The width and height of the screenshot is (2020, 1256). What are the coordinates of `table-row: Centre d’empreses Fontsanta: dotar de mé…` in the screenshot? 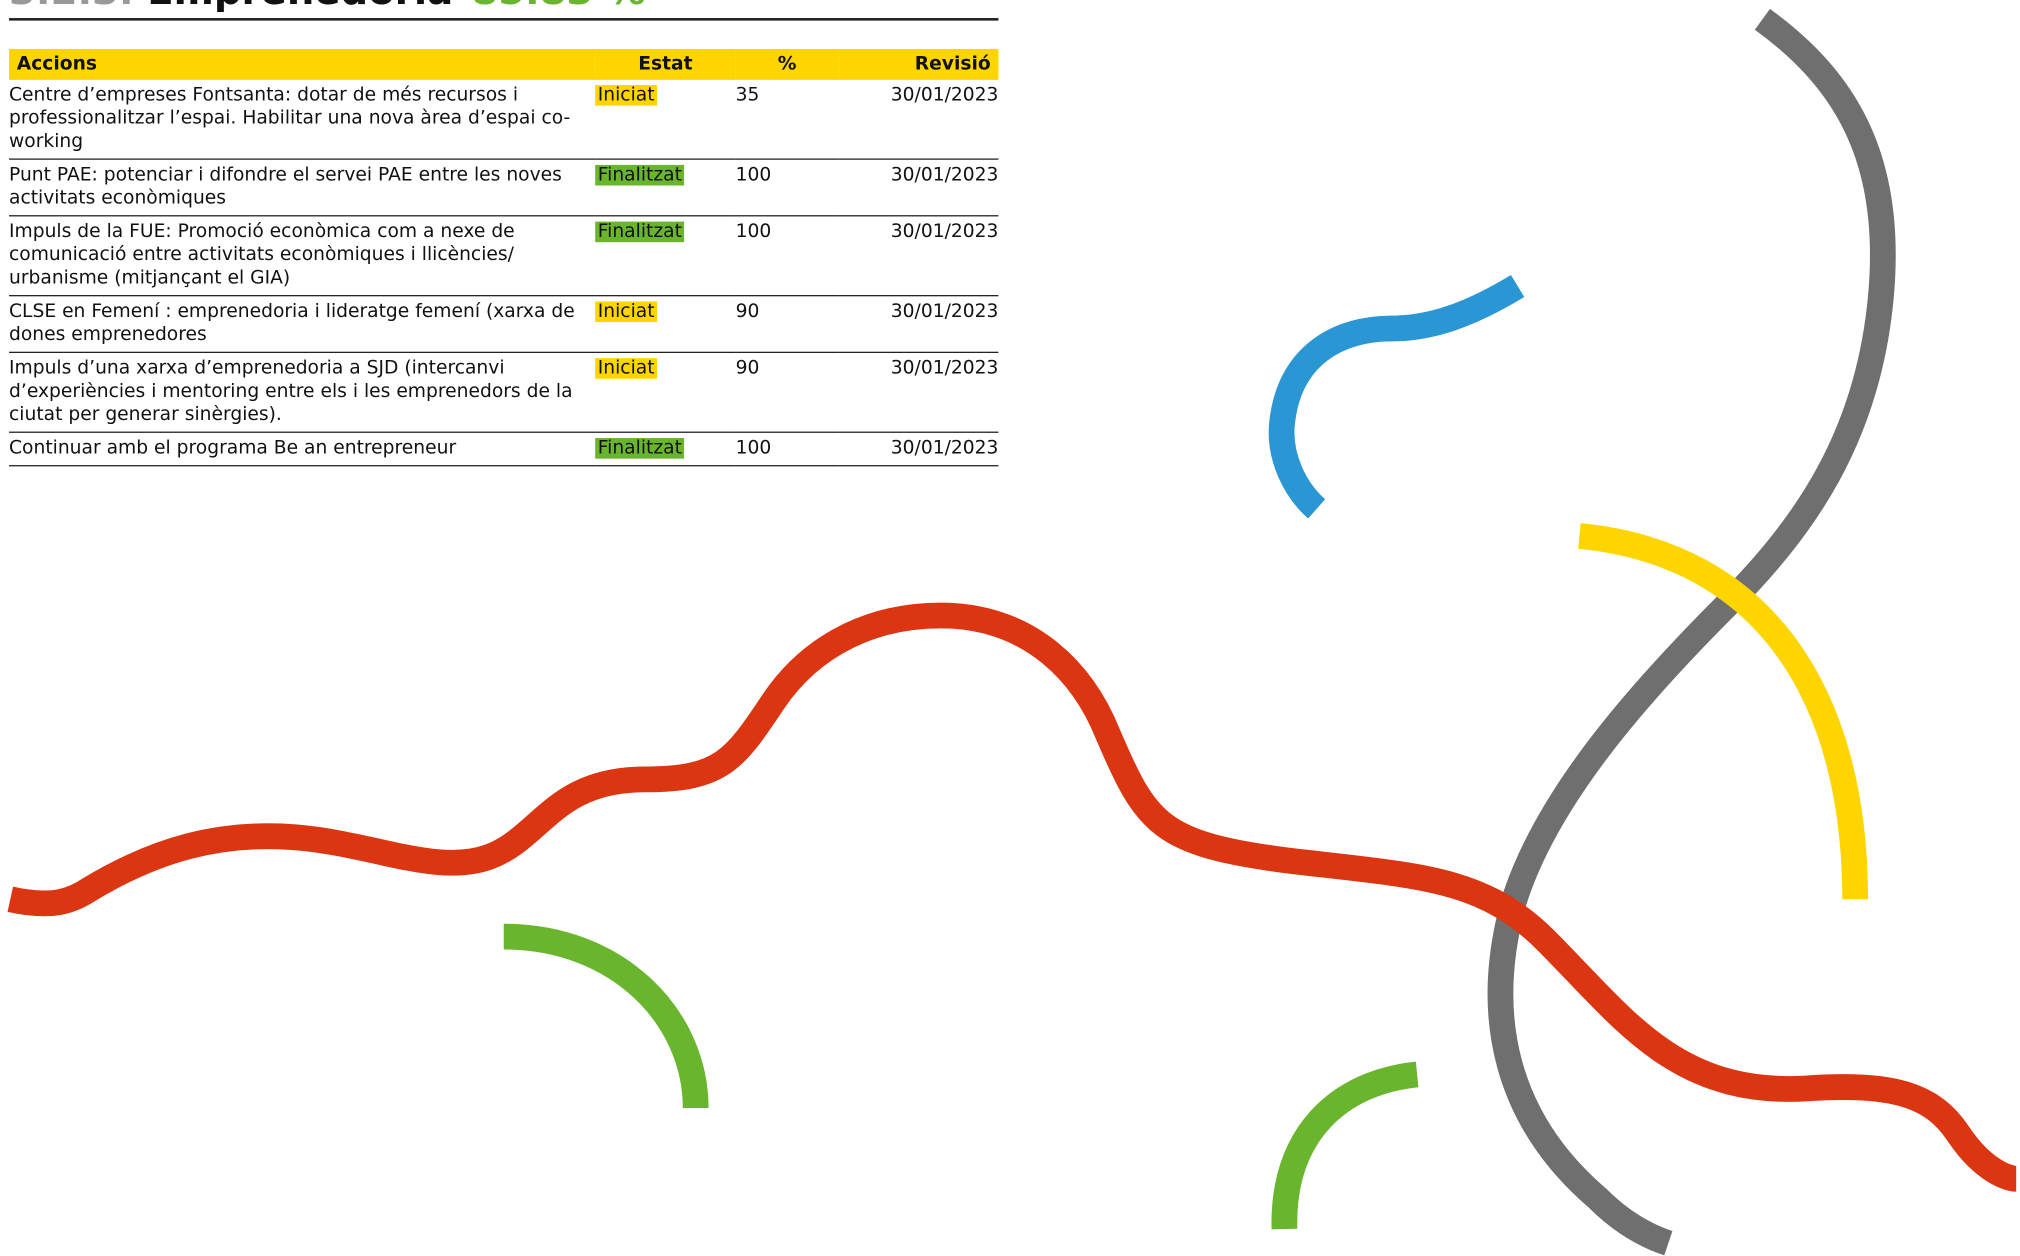 It's located at (504, 119).